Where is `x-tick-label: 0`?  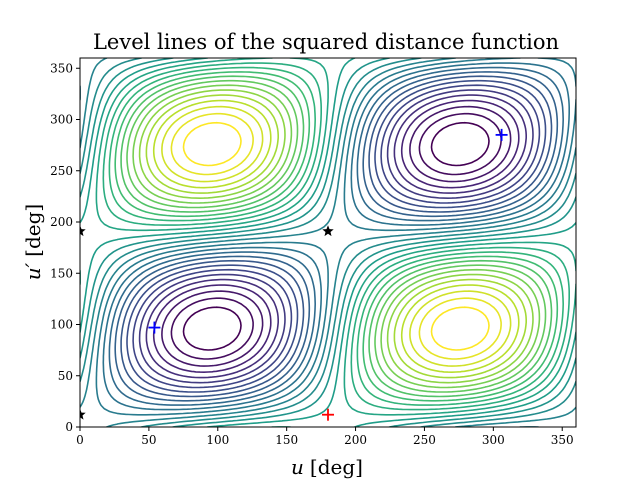
x-tick-label: 0 is located at coordinates (80, 440).